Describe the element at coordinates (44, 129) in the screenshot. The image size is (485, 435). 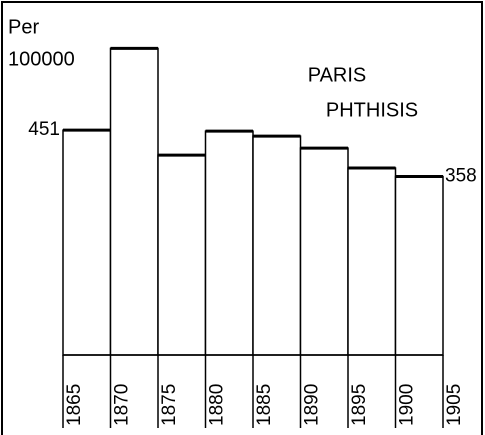
I see `data-label: 451` at that location.